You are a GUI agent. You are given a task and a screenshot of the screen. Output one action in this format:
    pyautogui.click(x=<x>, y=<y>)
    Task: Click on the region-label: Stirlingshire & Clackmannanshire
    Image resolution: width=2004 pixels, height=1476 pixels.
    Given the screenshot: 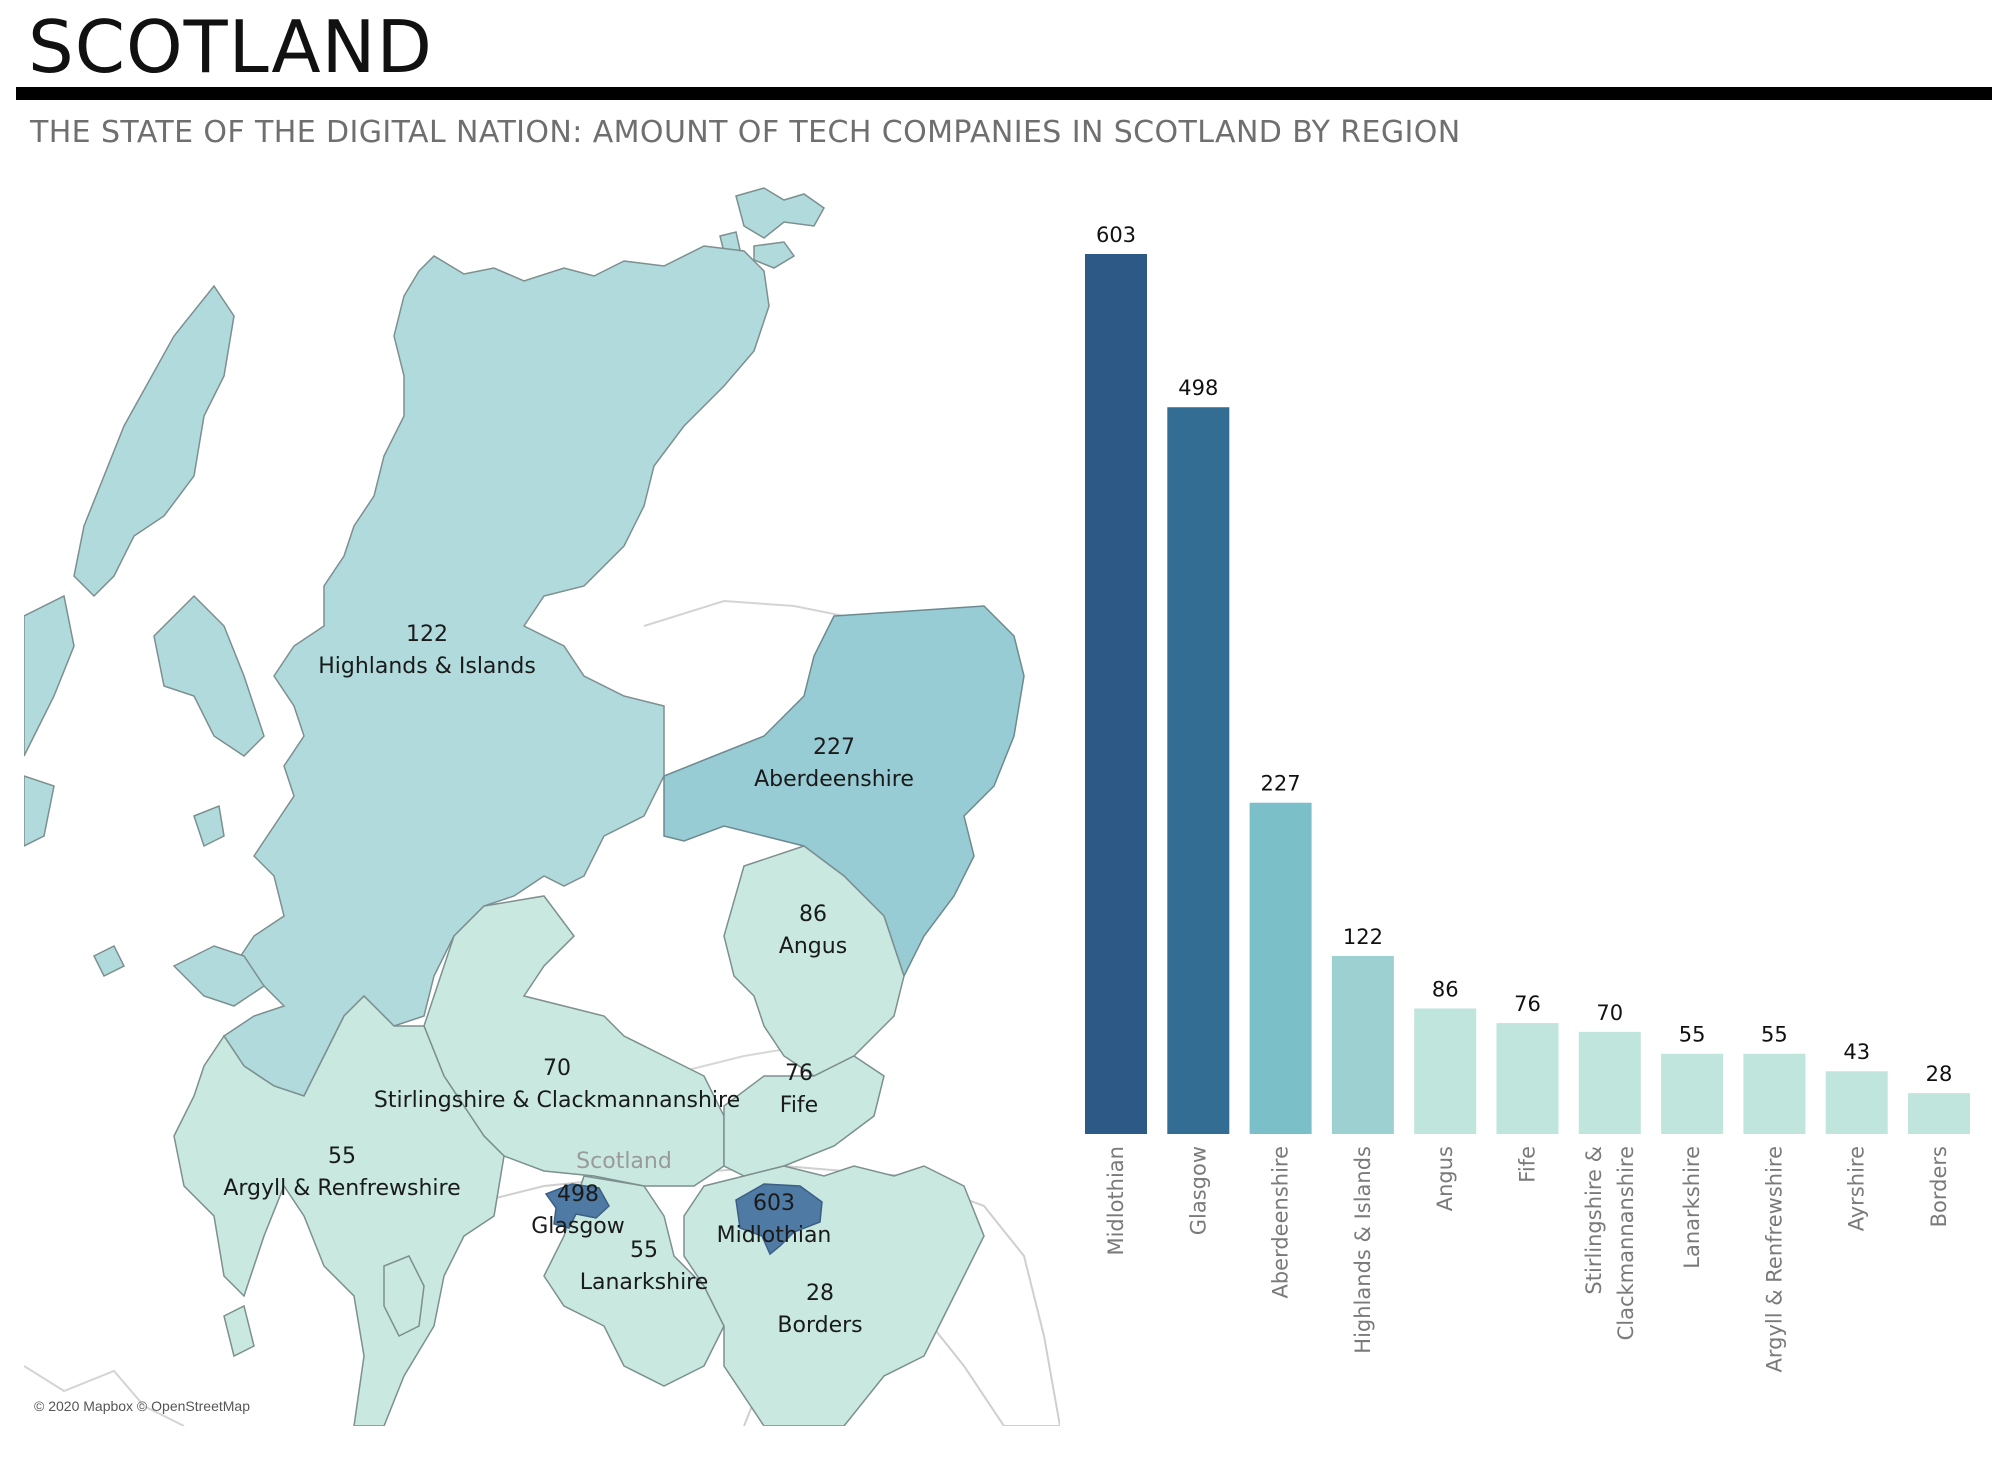 What is the action you would take?
    pyautogui.click(x=557, y=1100)
    